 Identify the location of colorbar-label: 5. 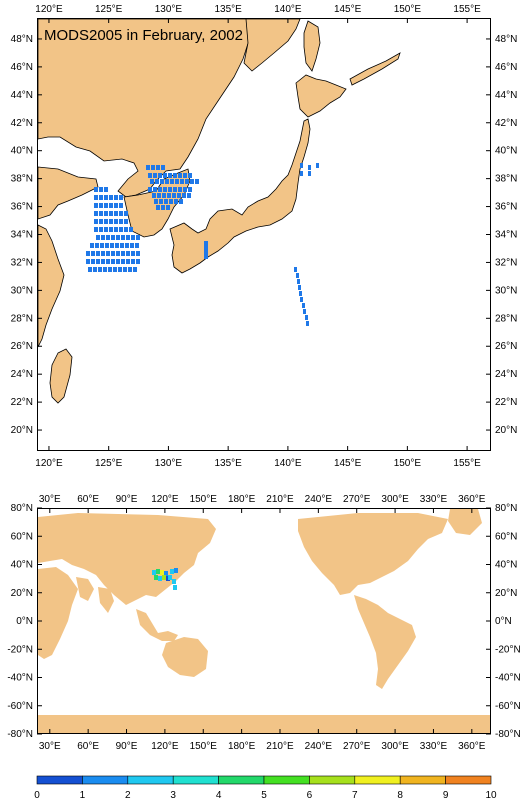
(264, 795).